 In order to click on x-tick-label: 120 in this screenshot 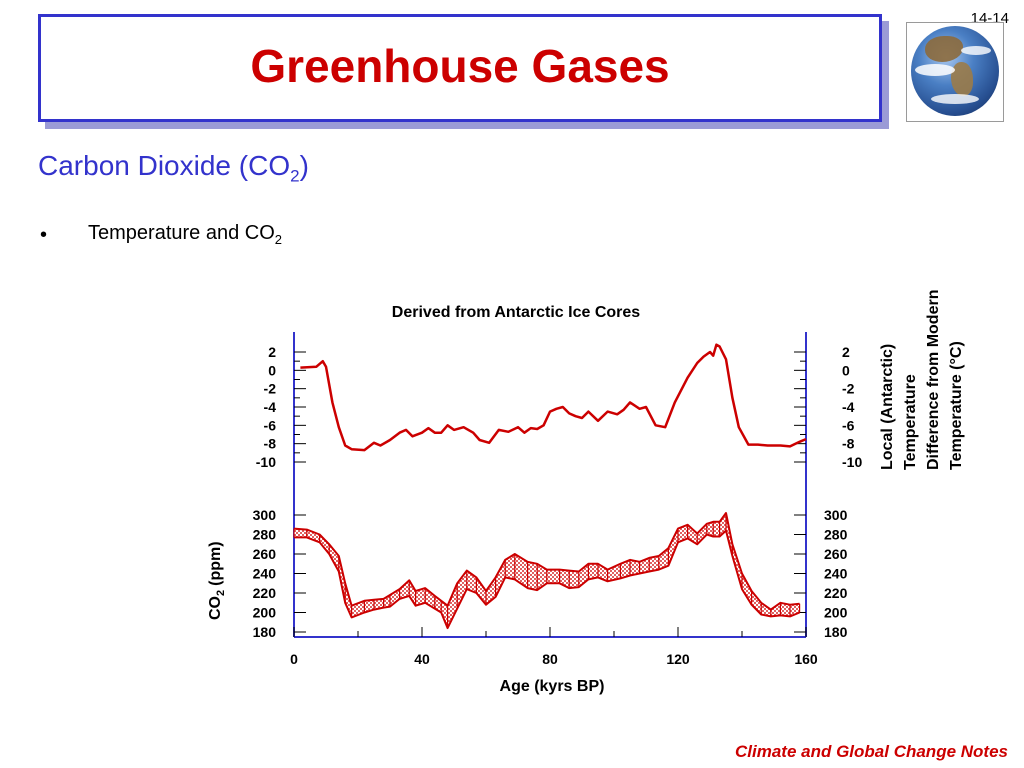, I will do `click(678, 659)`.